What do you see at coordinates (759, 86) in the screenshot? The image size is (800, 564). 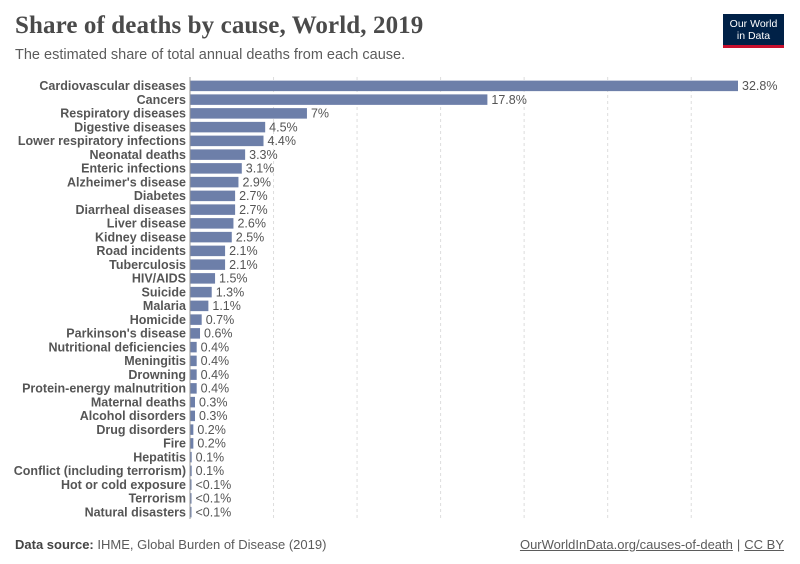 I see `value-label: 32.8%` at bounding box center [759, 86].